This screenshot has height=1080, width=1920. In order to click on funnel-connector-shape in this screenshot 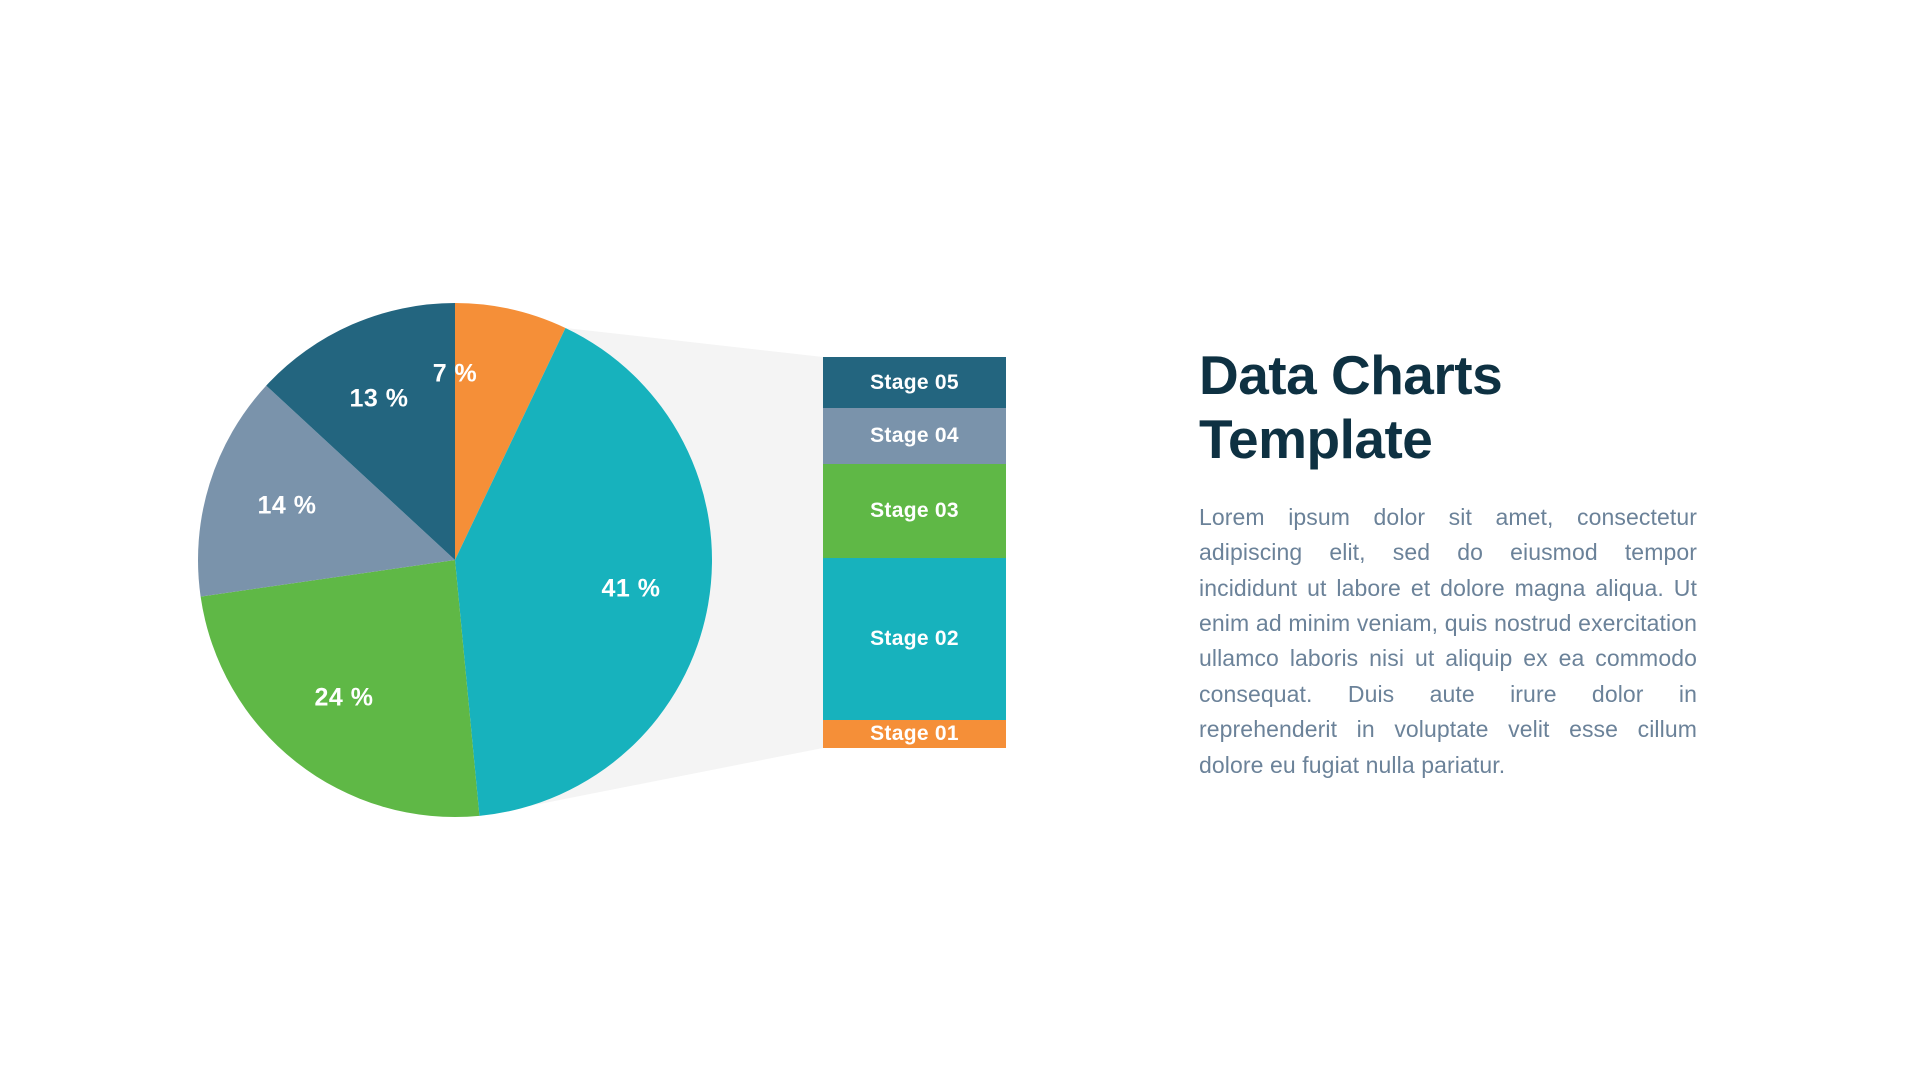, I will do `click(651, 571)`.